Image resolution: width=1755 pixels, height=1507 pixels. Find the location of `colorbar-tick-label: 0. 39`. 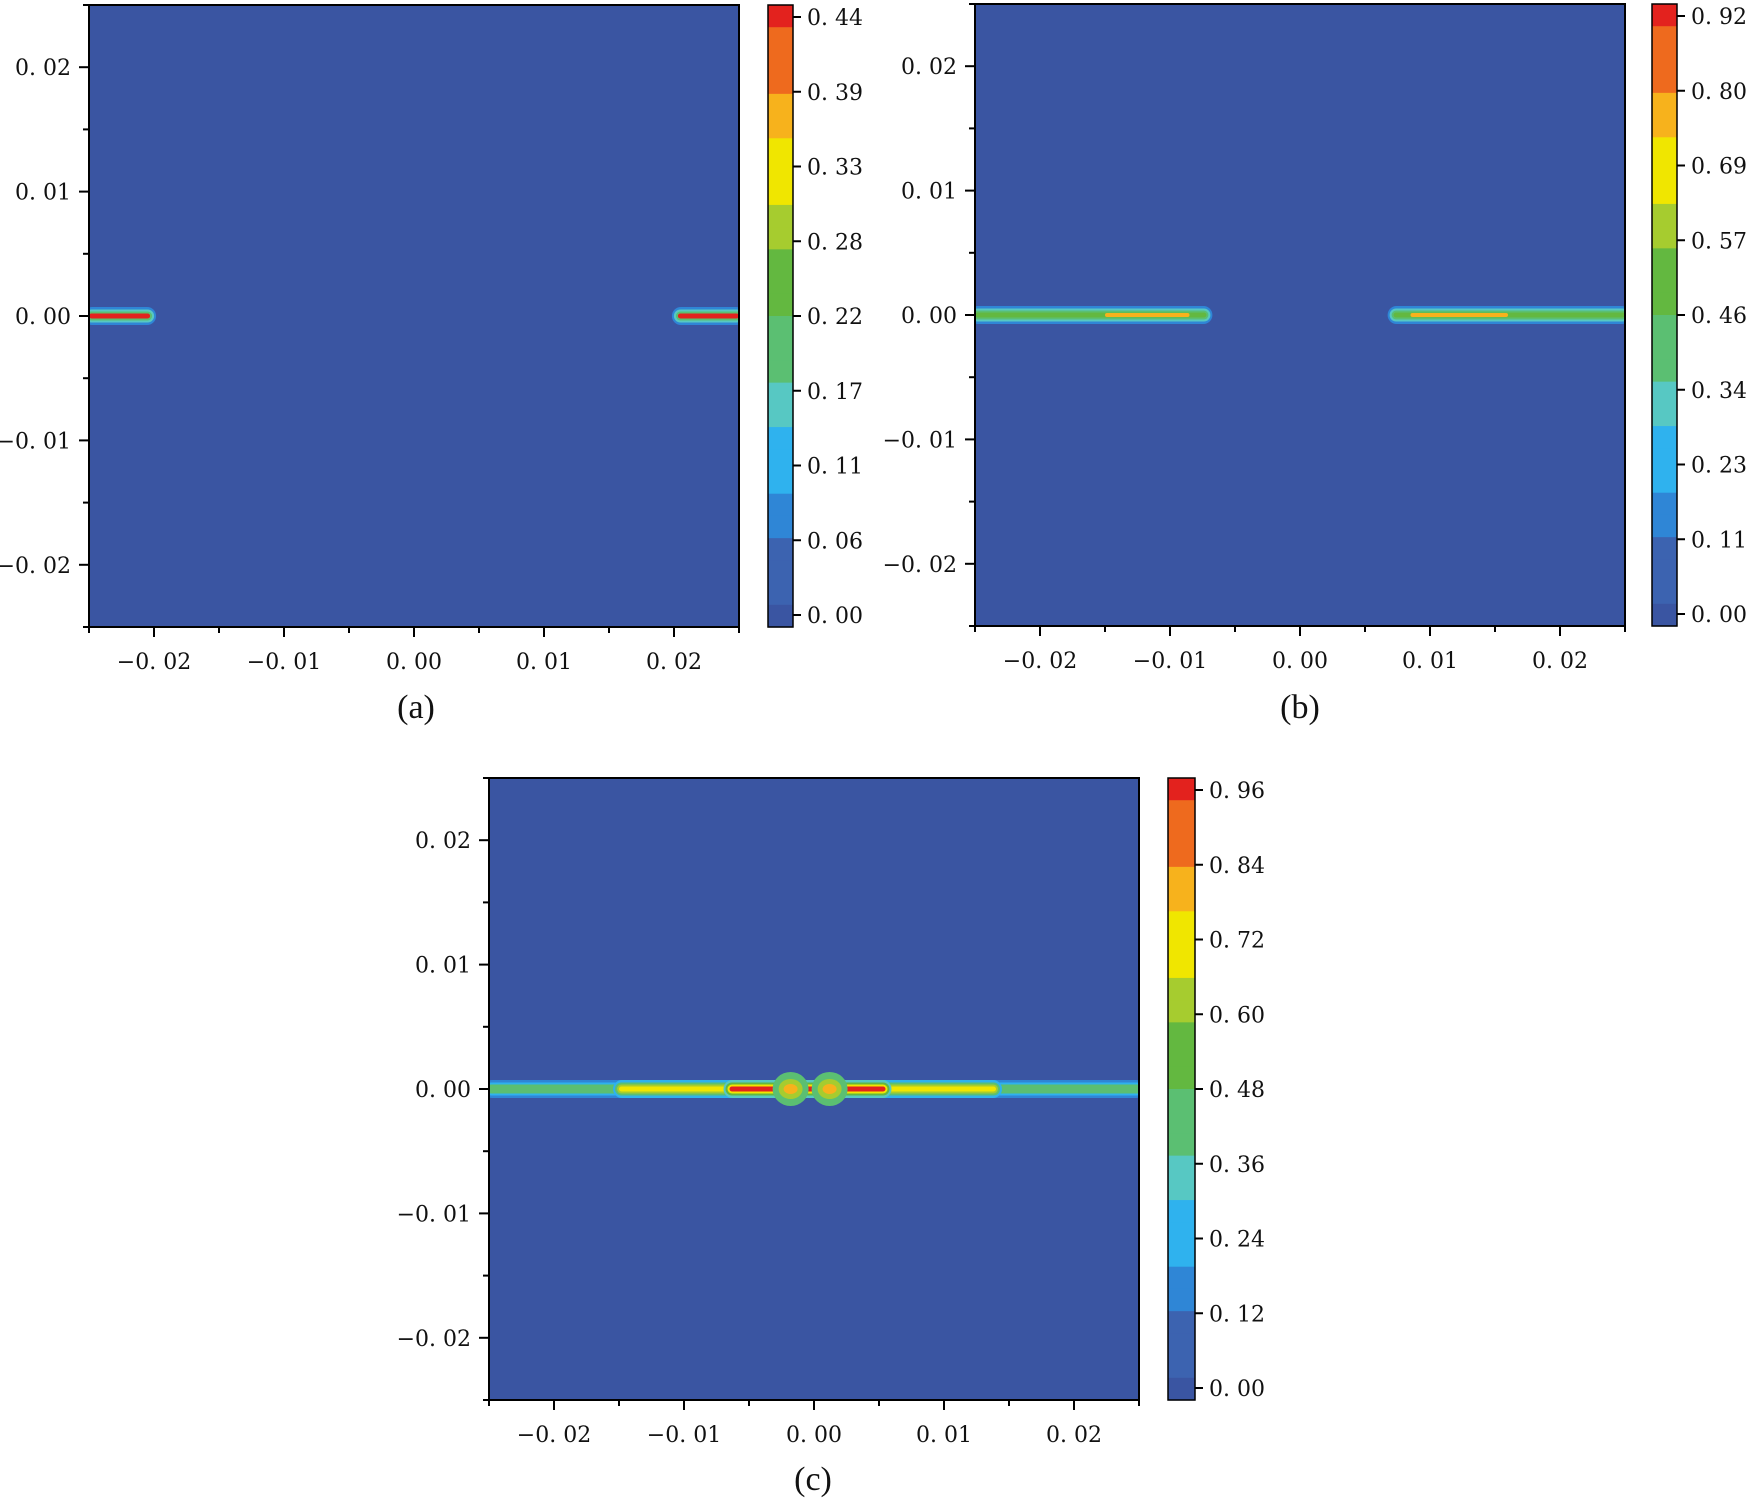

colorbar-tick-label: 0. 39 is located at coordinates (835, 93).